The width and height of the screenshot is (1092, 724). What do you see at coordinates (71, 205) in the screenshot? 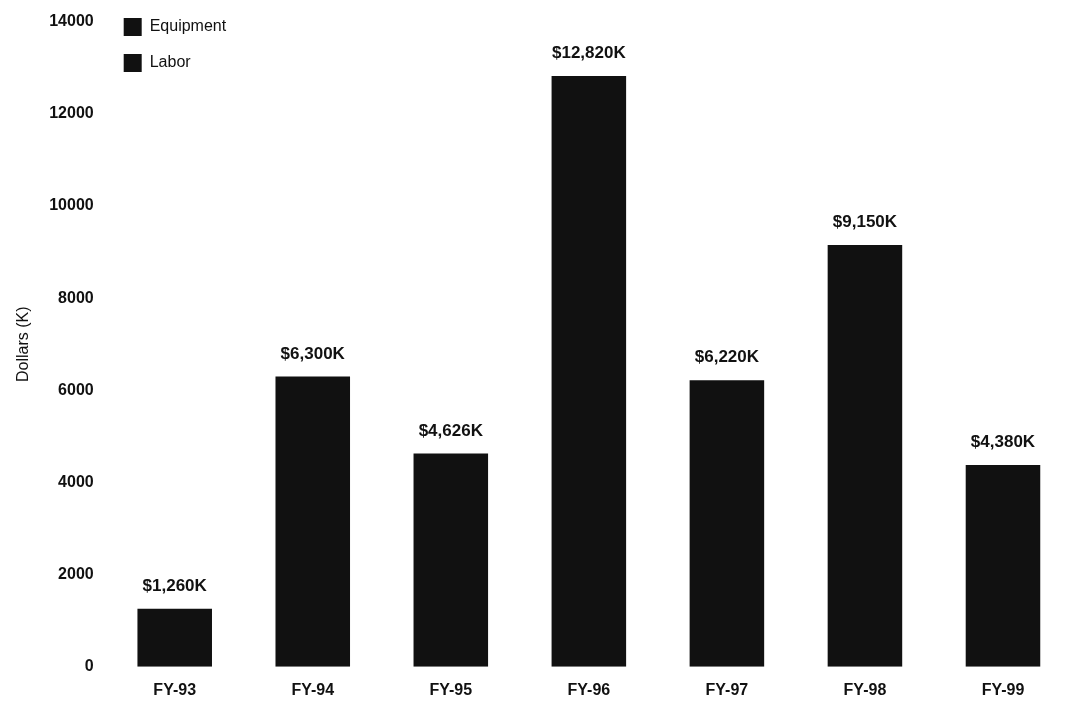
I see `y-tick-label: 10000` at bounding box center [71, 205].